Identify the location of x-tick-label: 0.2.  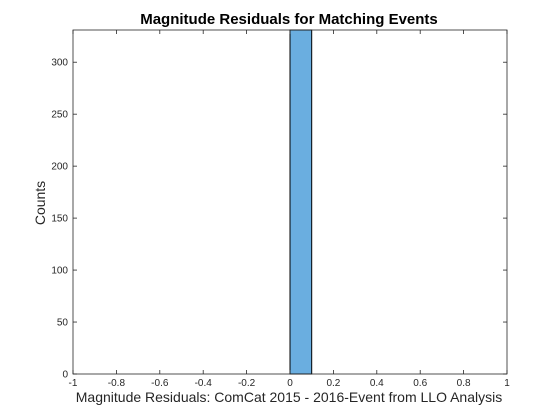
(333, 383).